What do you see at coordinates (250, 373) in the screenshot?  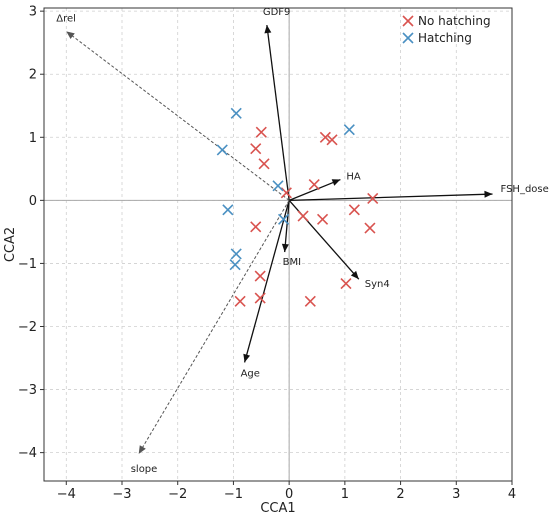 I see `vector-label: Age` at bounding box center [250, 373].